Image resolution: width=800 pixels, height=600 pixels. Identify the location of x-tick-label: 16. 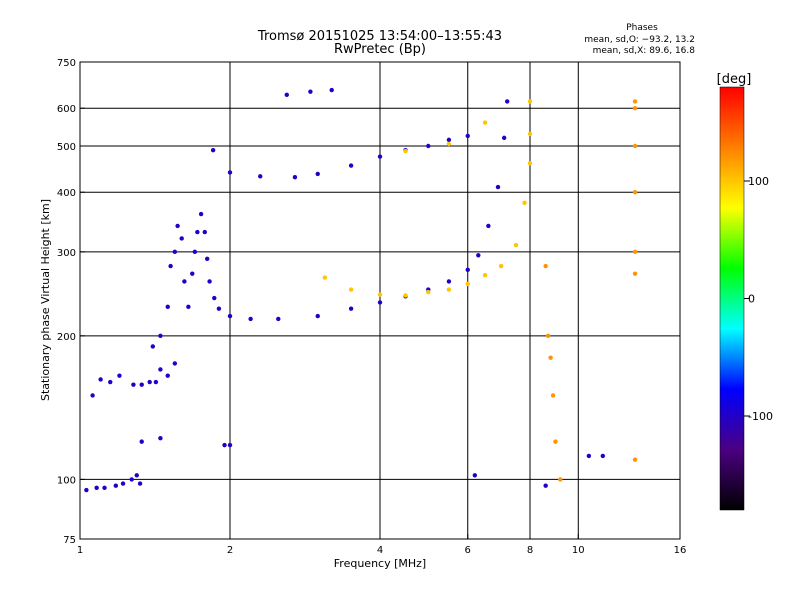
(680, 550).